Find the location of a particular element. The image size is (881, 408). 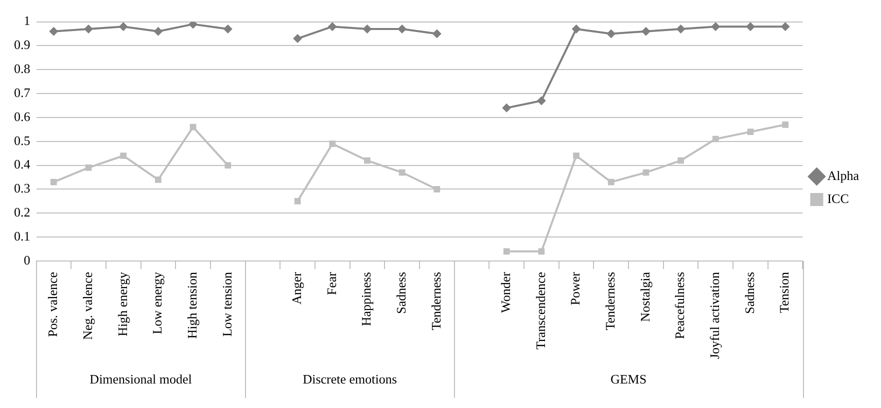

y-tick-label: 0.9 is located at coordinates (22, 44).